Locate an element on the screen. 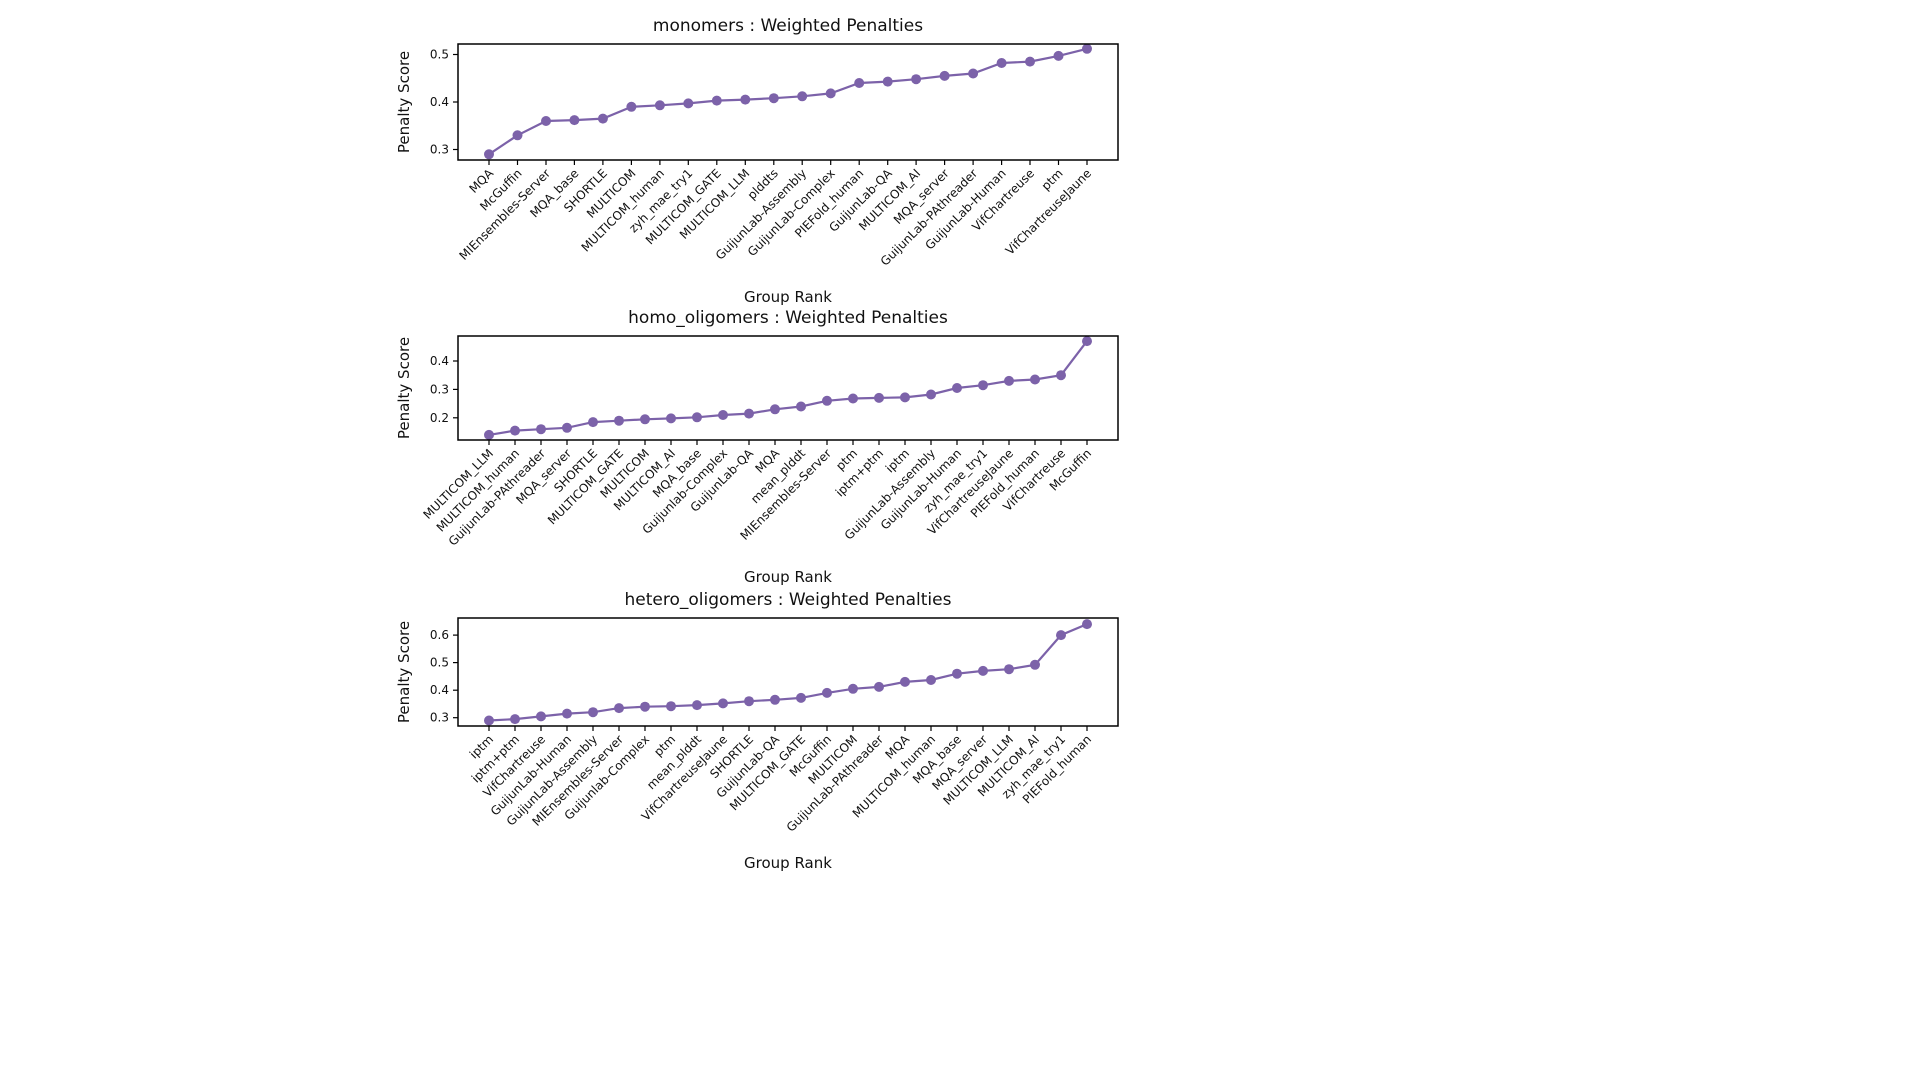 The width and height of the screenshot is (1920, 1080). y-tick-label: 0.6 is located at coordinates (439, 635).